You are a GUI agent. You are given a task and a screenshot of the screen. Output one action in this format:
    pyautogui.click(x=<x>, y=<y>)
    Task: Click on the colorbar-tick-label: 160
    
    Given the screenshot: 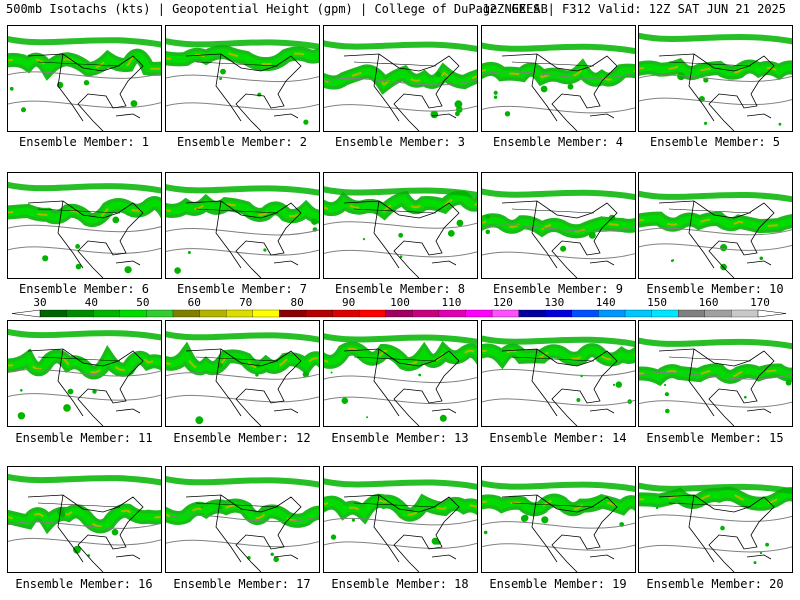 What is the action you would take?
    pyautogui.click(x=708, y=302)
    